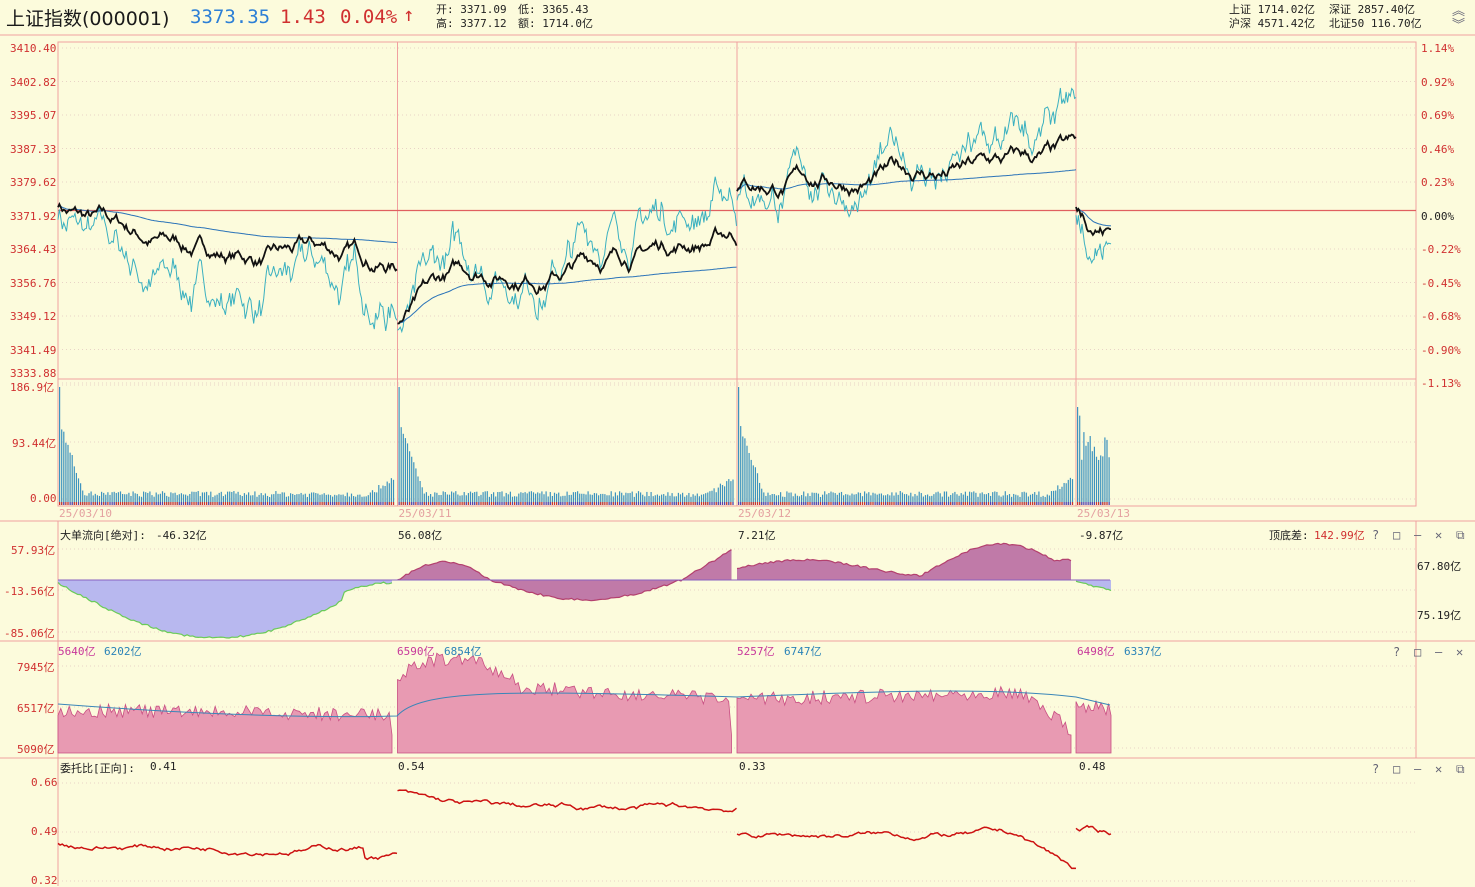  I want to click on amount-area, so click(1093, 726).